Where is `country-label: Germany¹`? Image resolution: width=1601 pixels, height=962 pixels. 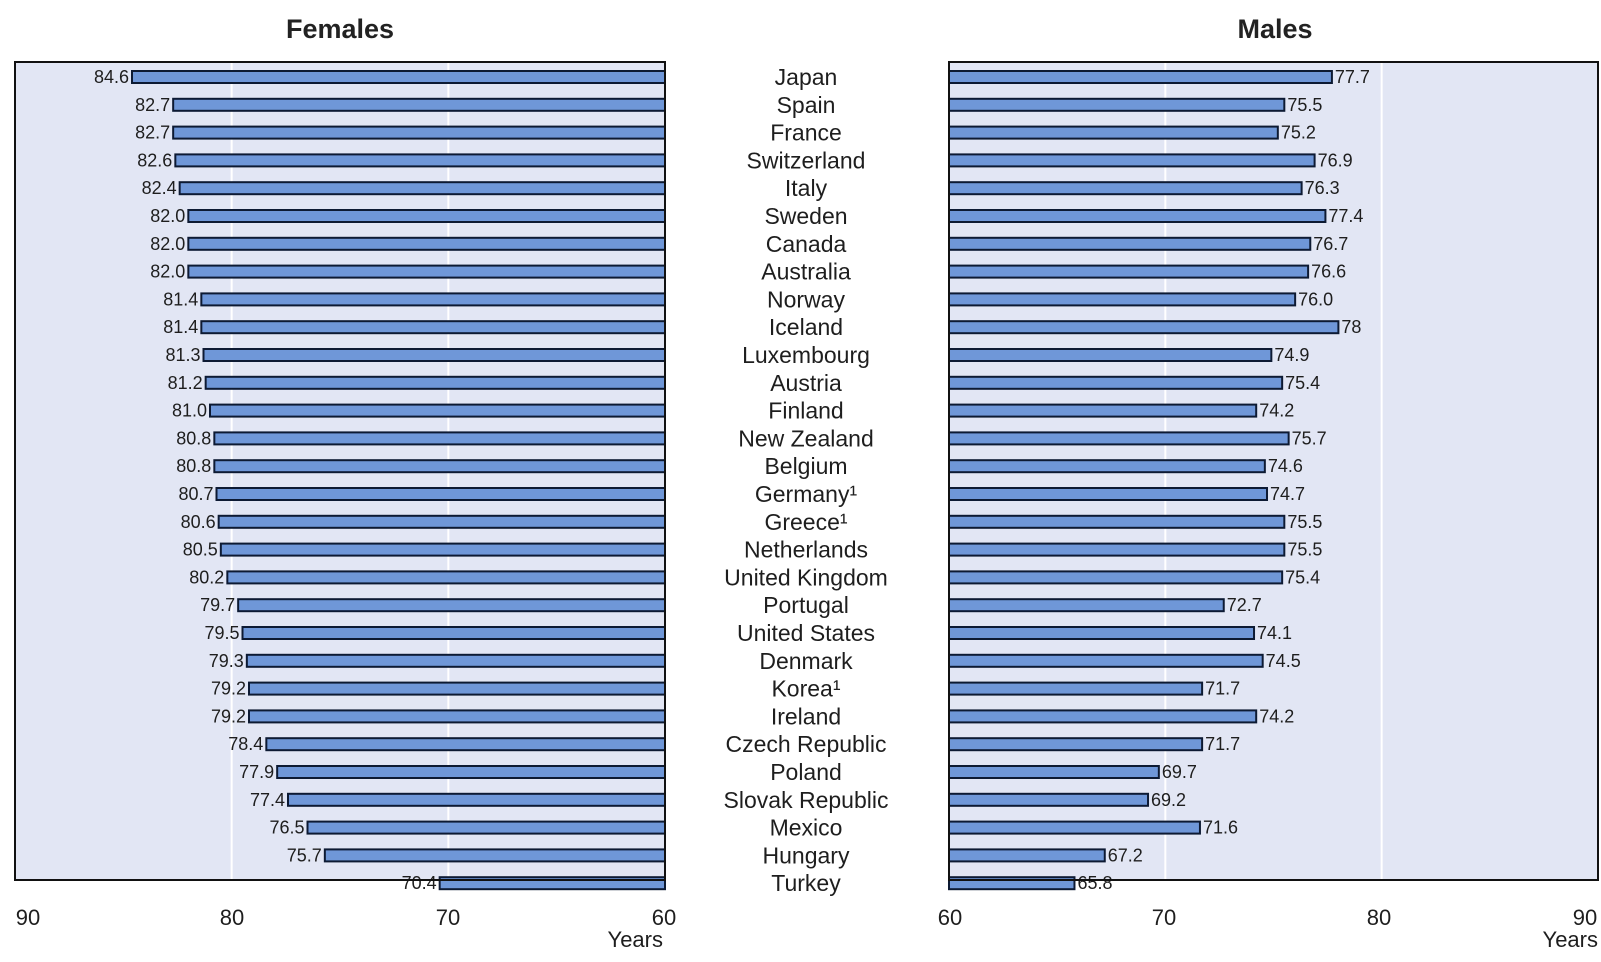 country-label: Germany¹ is located at coordinates (806, 494).